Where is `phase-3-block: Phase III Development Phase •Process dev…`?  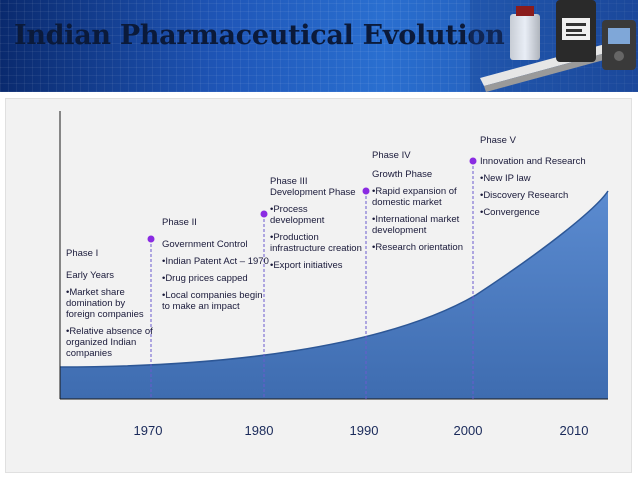
phase-3-block: Phase III Development Phase •Process dev… is located at coordinates (316, 226).